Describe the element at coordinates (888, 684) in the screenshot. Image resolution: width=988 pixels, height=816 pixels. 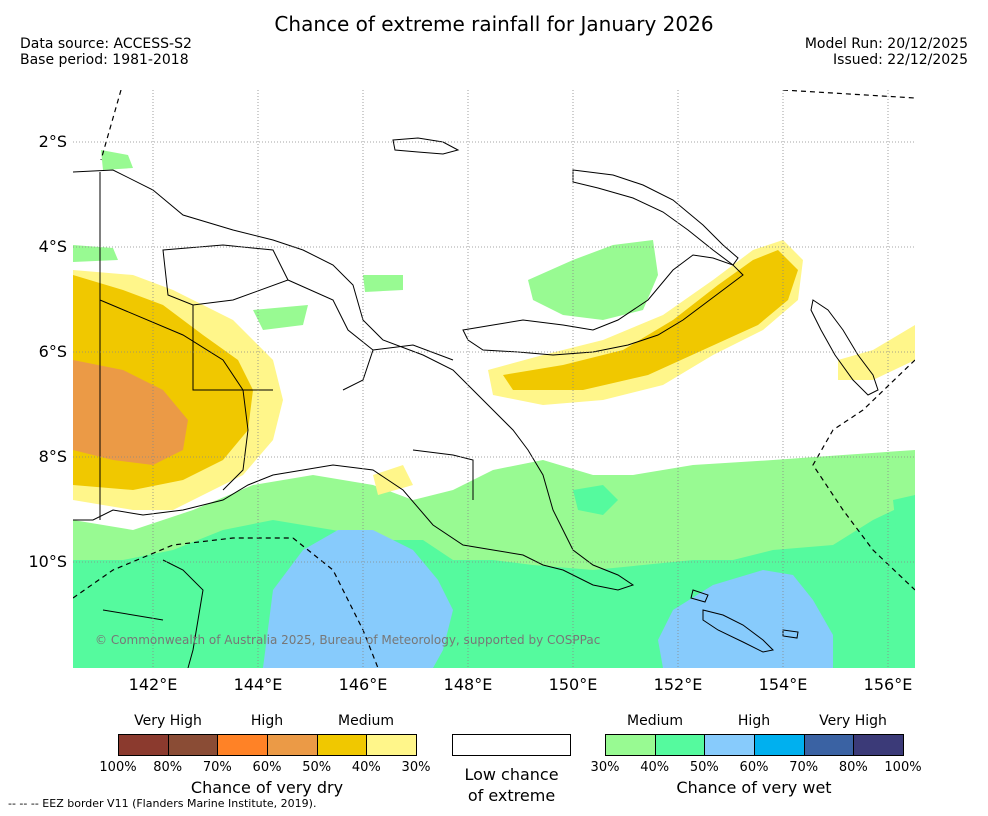
I see `lon-label-156e: 156°E` at that location.